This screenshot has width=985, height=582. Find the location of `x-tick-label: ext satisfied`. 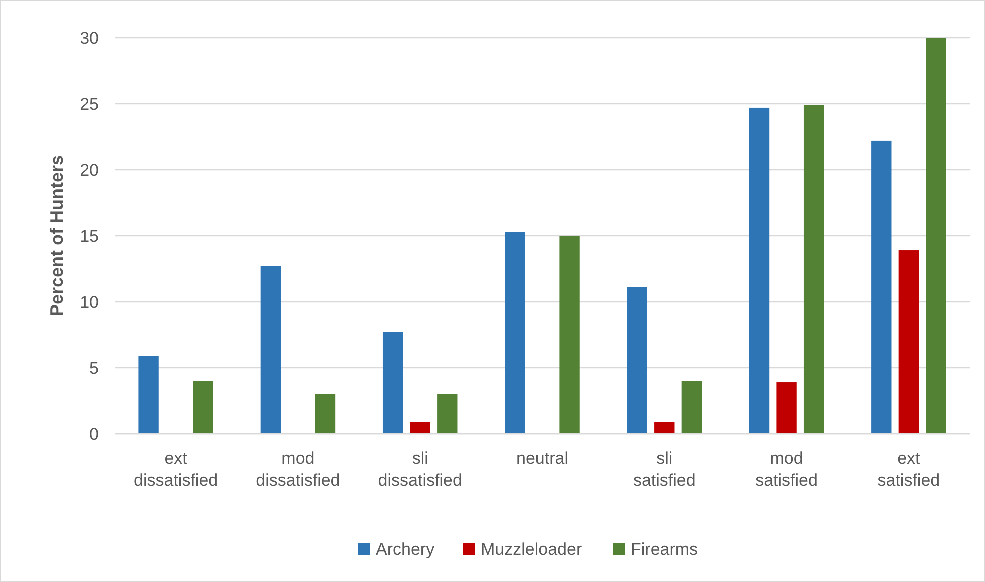

x-tick-label: ext satisfied is located at coordinates (909, 469).